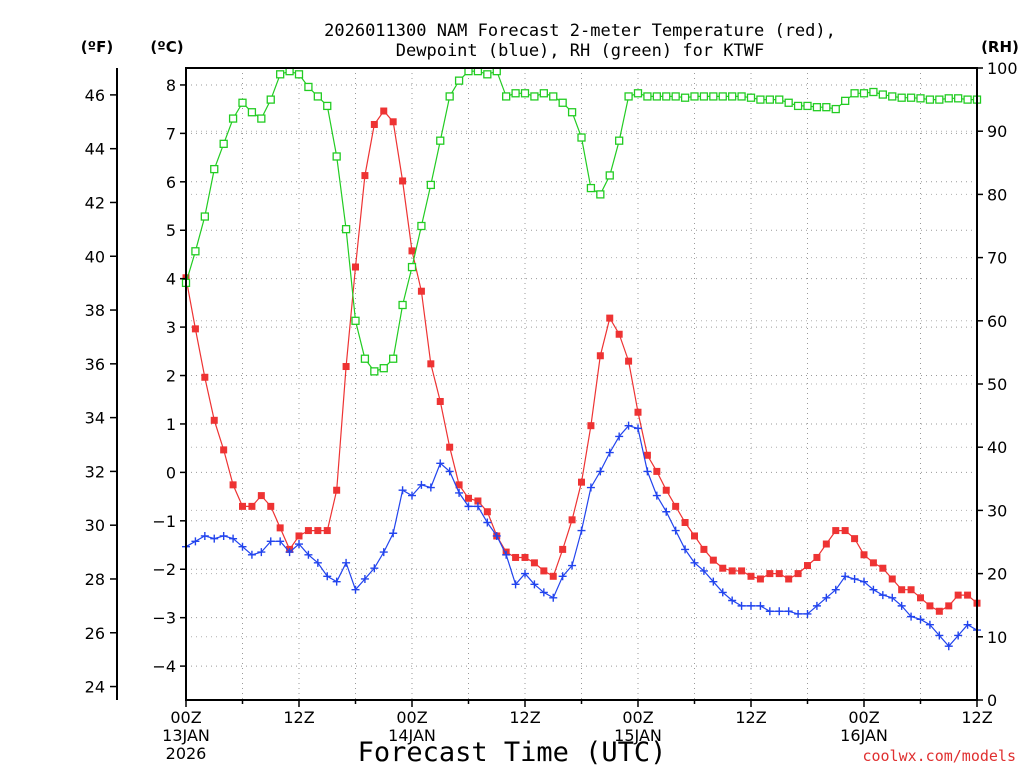 The width and height of the screenshot is (1024, 768). I want to click on f-tick-label: 46, so click(95, 95).